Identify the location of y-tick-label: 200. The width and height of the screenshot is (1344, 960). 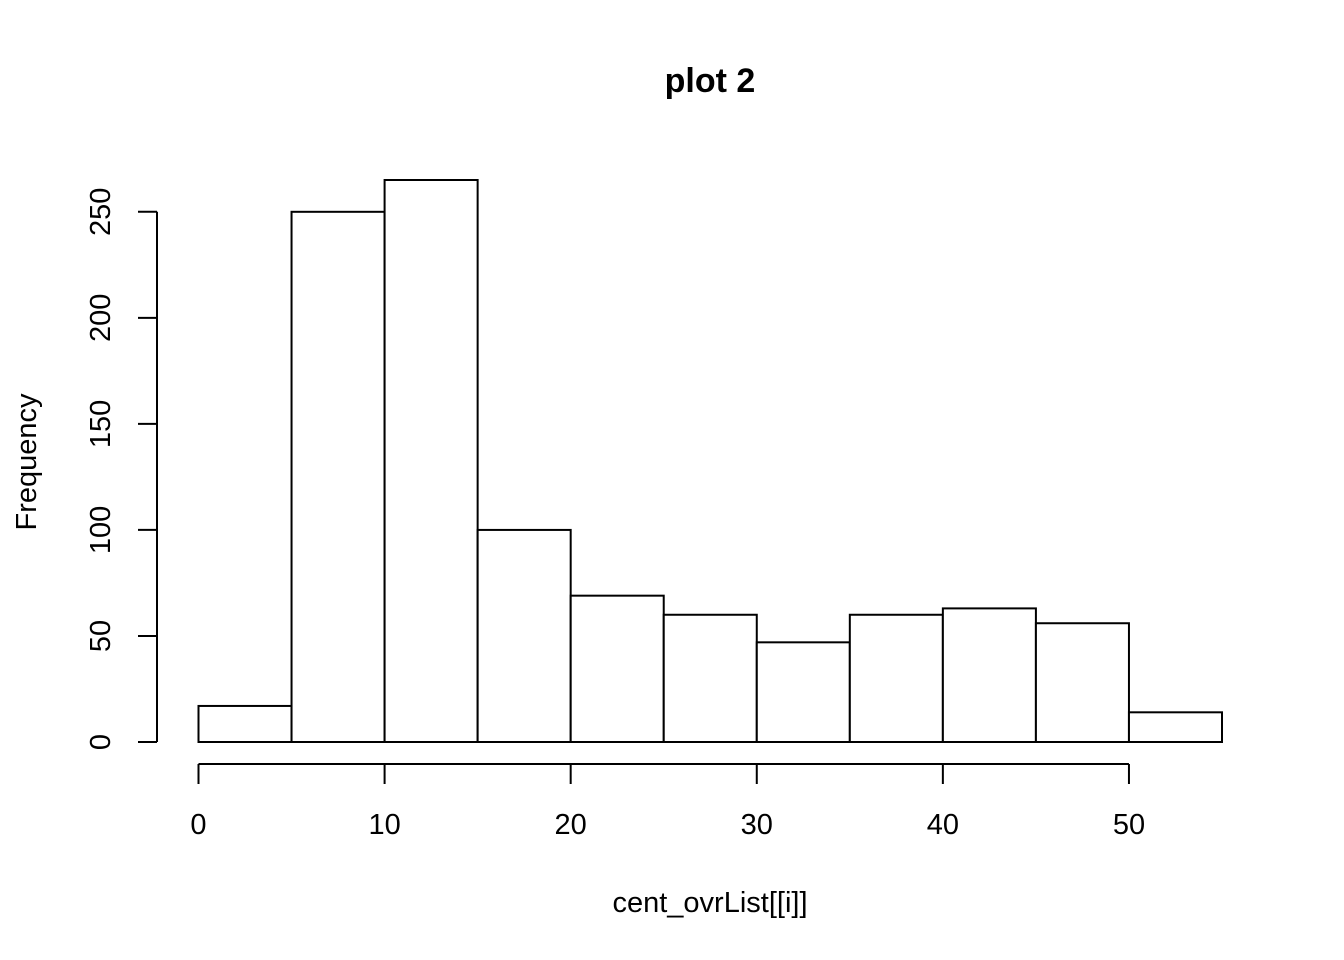
(101, 318).